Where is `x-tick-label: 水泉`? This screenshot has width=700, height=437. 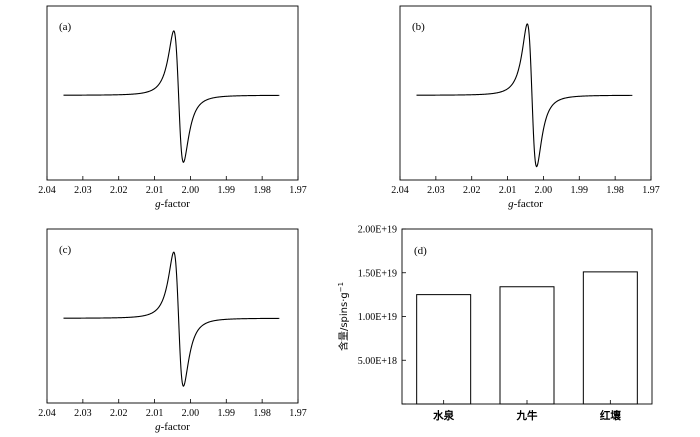 x-tick-label: 水泉 is located at coordinates (443, 415).